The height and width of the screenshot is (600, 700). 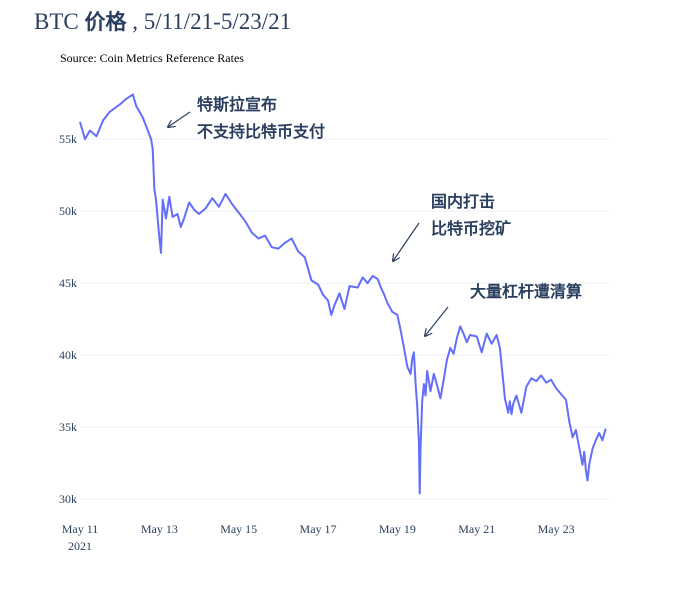 What do you see at coordinates (463, 201) in the screenshot?
I see `annotation-mining-line-1: 国内打击` at bounding box center [463, 201].